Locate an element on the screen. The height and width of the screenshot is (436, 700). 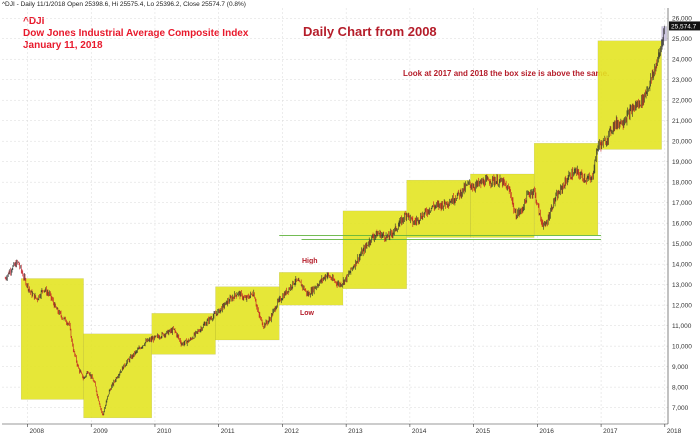
y-tick-label: 12,000 is located at coordinates (682, 306).